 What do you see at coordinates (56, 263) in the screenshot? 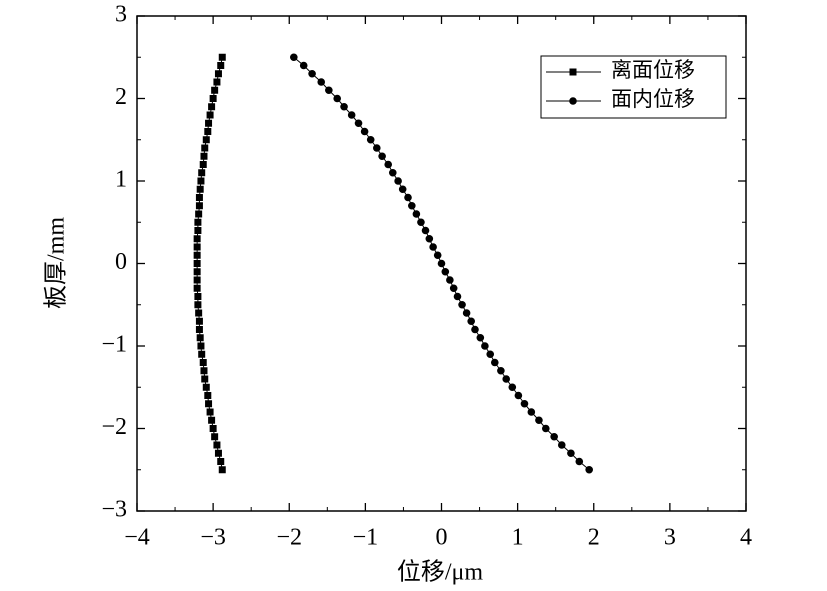
I see `y-axis-label: 板厚/mm` at bounding box center [56, 263].